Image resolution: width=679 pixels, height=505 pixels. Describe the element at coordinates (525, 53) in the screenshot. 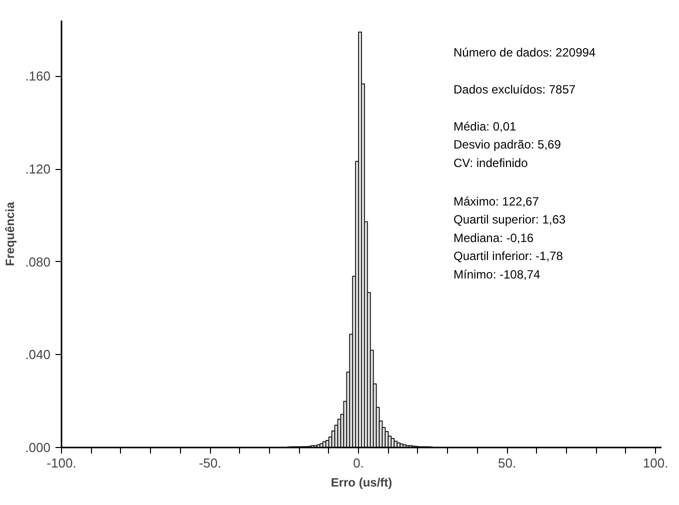

I see `annotation: Número de dados: 220994` at that location.